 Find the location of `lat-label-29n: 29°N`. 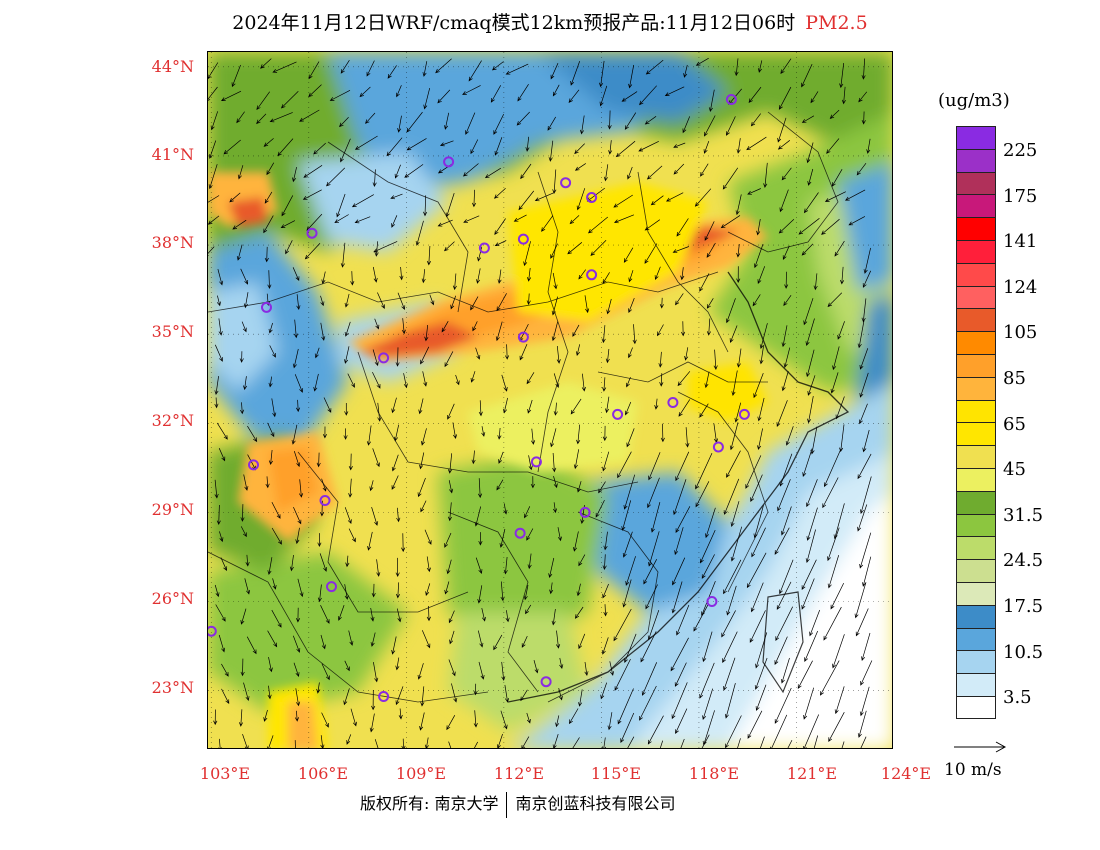

lat-label-29n: 29°N is located at coordinates (172, 509).